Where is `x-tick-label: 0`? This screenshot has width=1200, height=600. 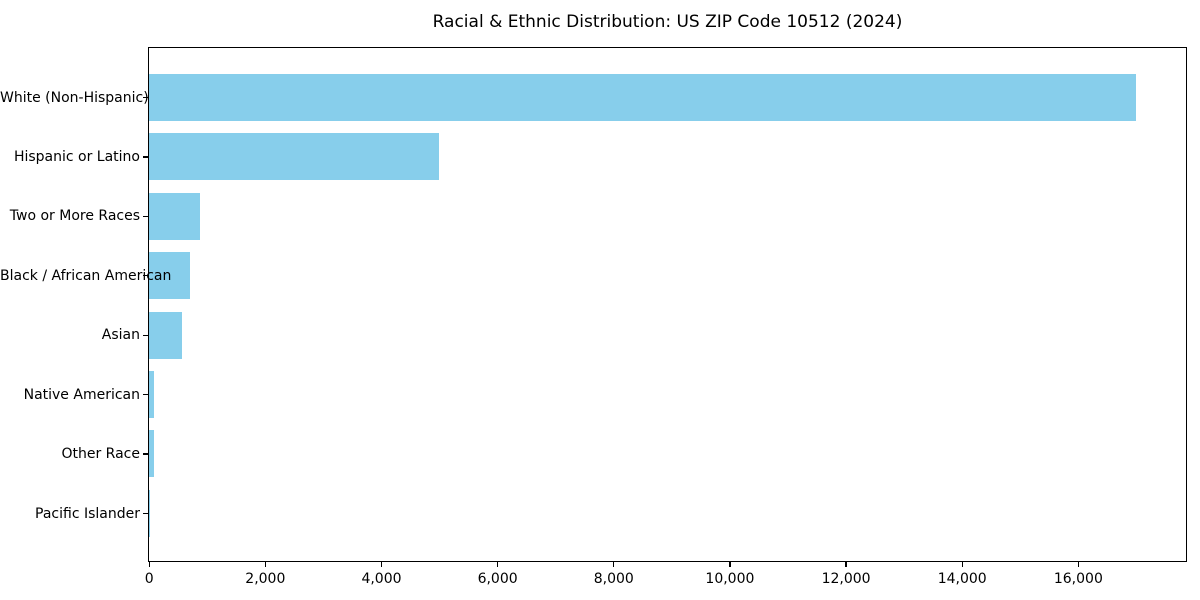 x-tick-label: 0 is located at coordinates (149, 579).